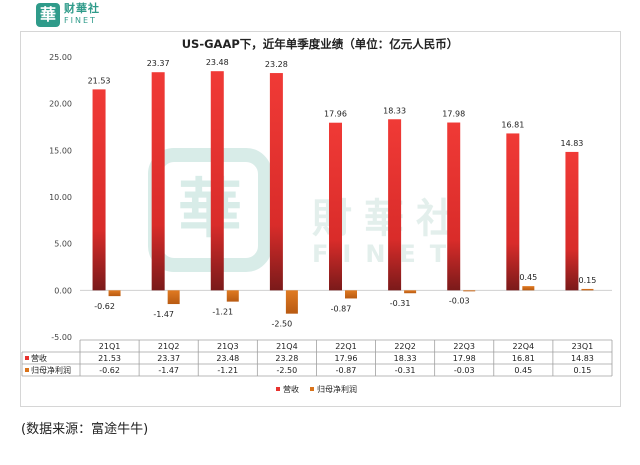 The height and width of the screenshot is (465, 640). What do you see at coordinates (394, 110) in the screenshot?
I see `revenue-value-label: 18.33` at bounding box center [394, 110].